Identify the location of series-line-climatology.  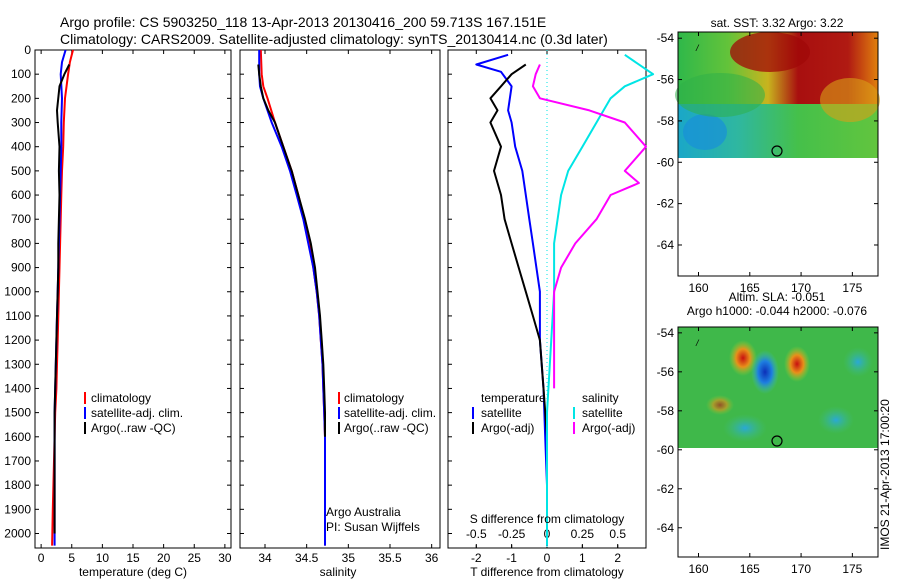
(292, 297).